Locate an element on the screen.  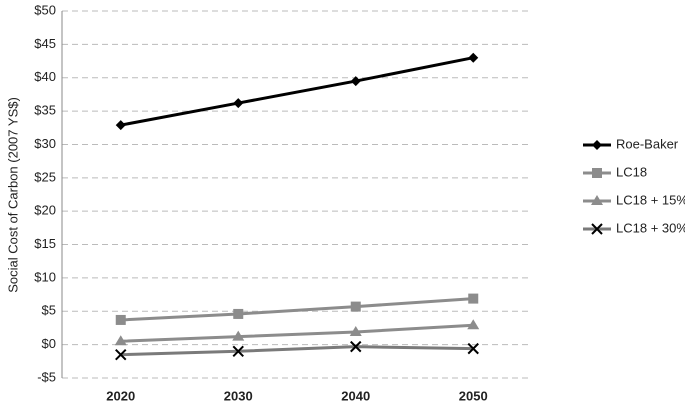
y-tick-label: $10 is located at coordinates (45, 276).